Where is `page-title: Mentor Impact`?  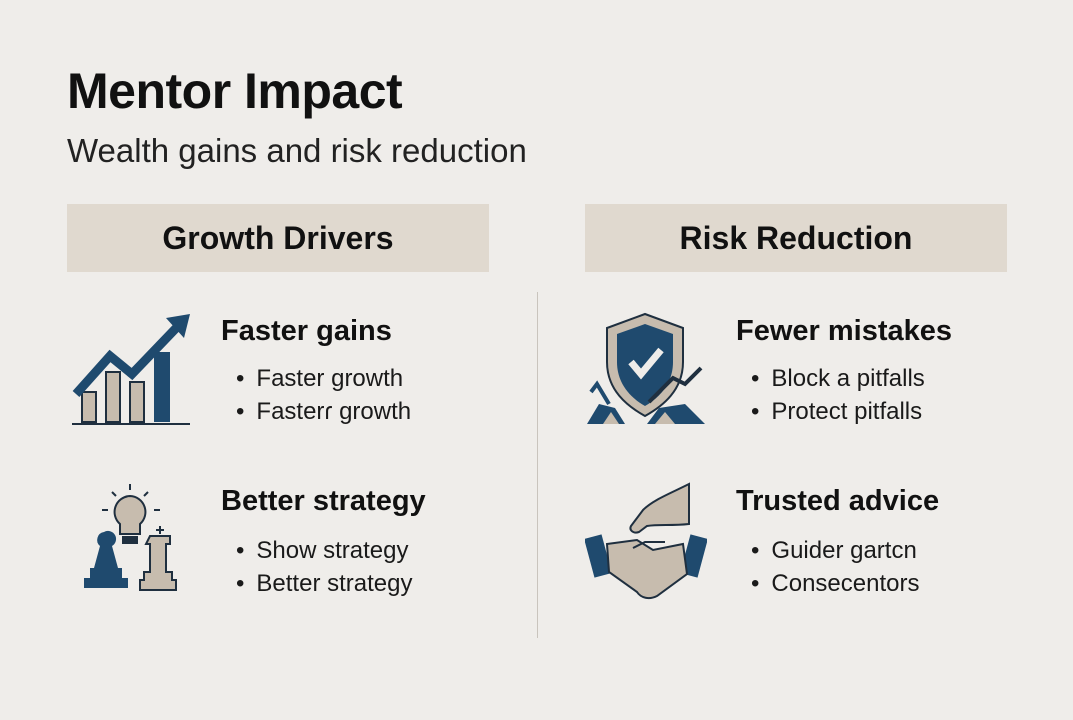 page-title: Mentor Impact is located at coordinates (235, 91).